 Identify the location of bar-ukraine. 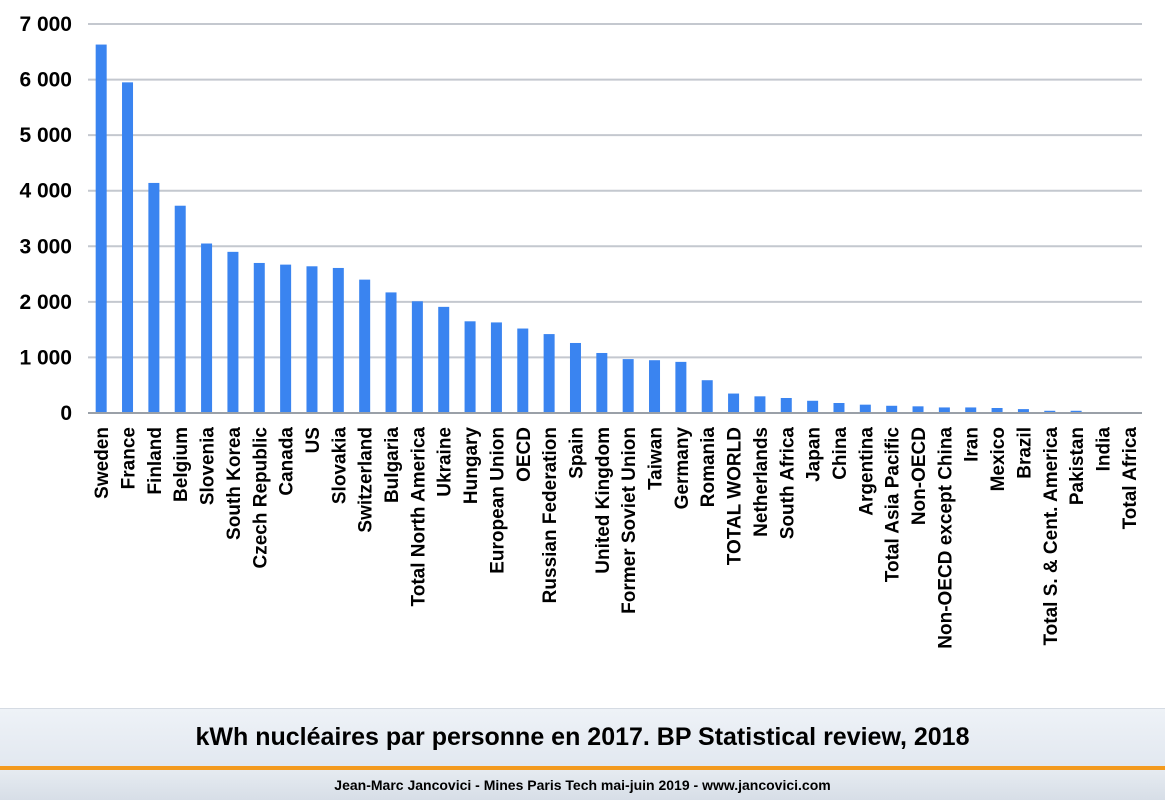
(444, 359).